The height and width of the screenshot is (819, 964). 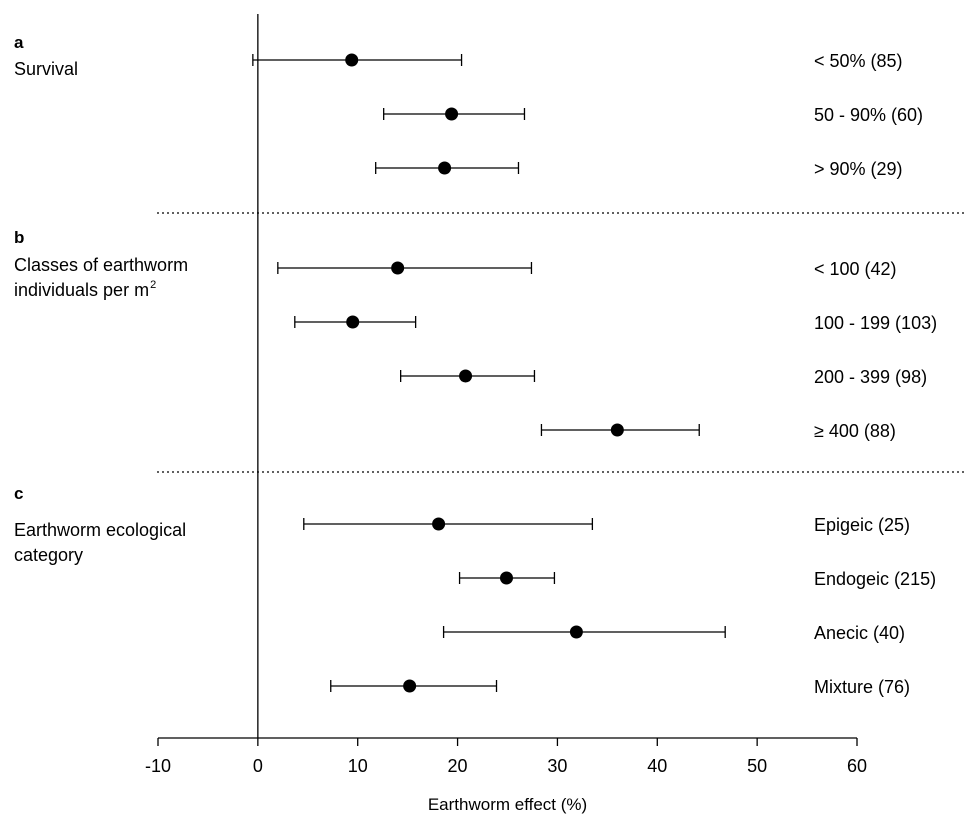 What do you see at coordinates (507, 804) in the screenshot?
I see `x-axis-title: Earthworm effect (%)` at bounding box center [507, 804].